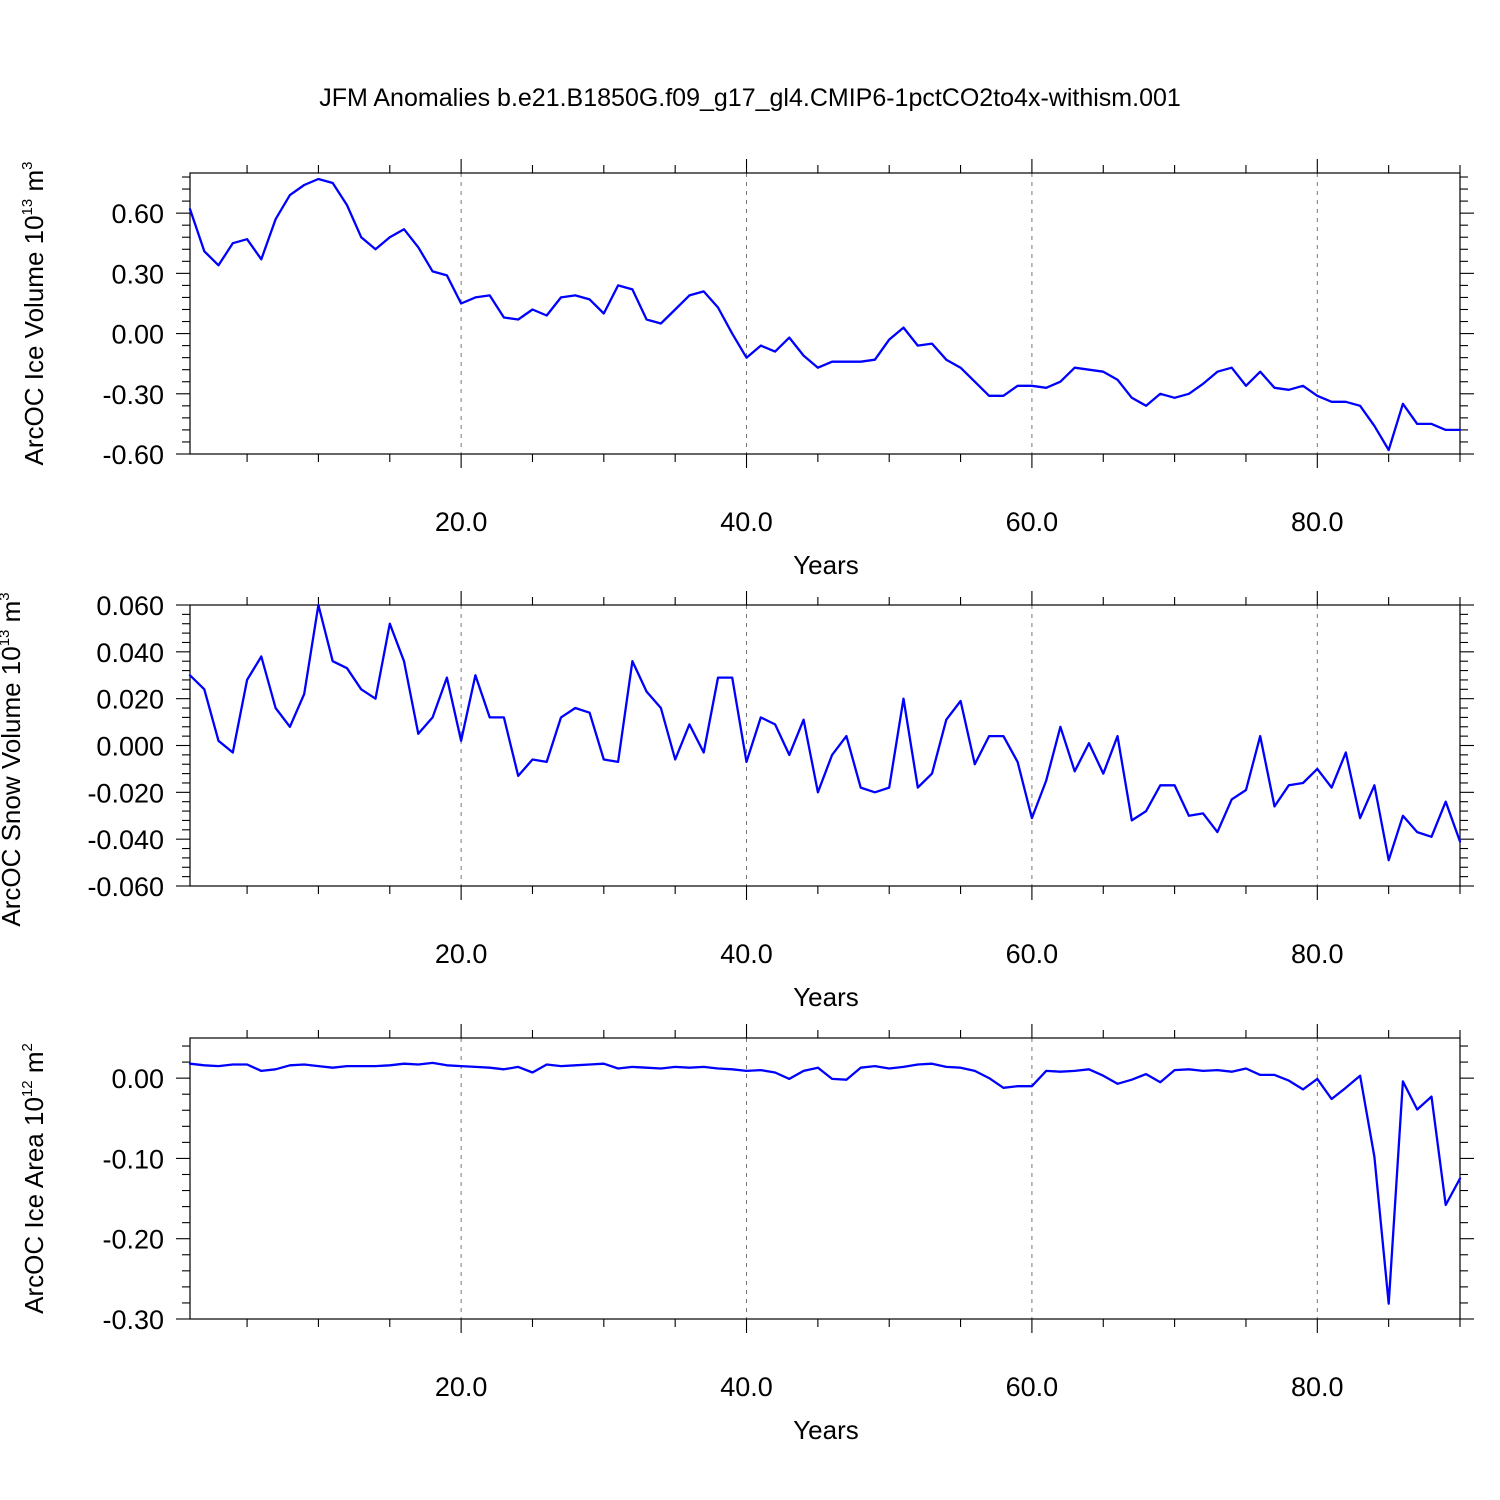 This screenshot has height=1500, width=1500. I want to click on y-tick-label: 0.020, so click(130, 700).